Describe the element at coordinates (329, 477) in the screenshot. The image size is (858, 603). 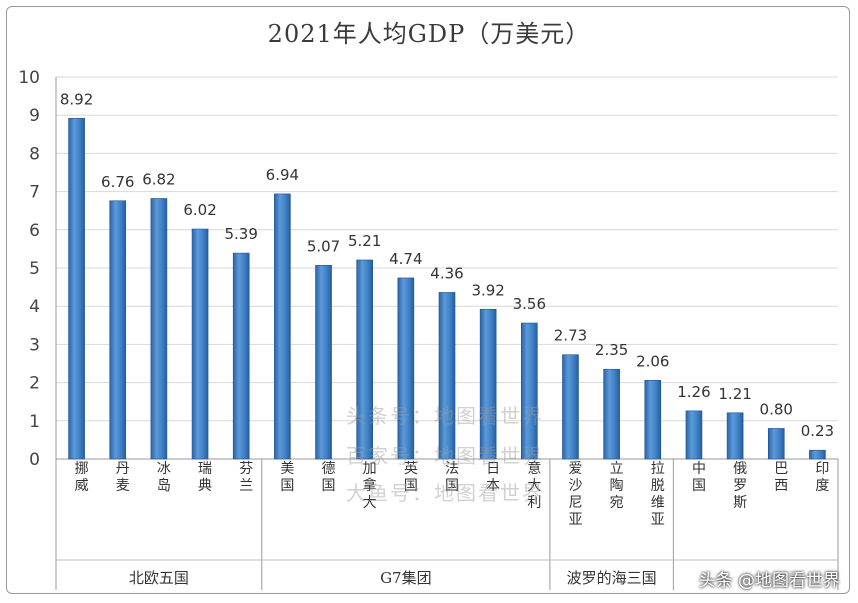
I see `category-label: 德国` at that location.